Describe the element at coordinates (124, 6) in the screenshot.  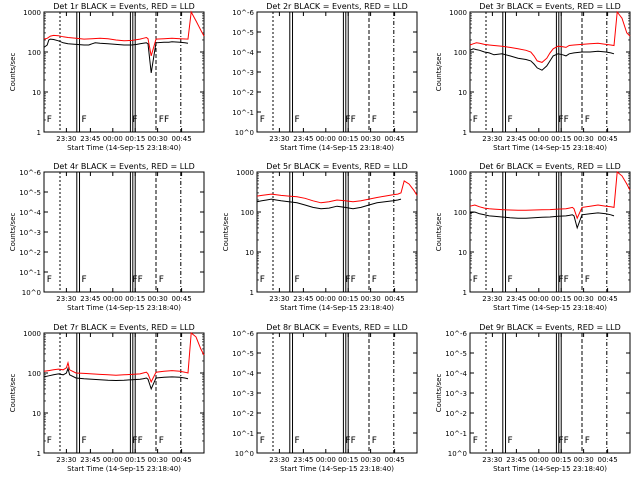
I see `panel-title: Det 1r BLACK = Events, RED = LLD` at that location.